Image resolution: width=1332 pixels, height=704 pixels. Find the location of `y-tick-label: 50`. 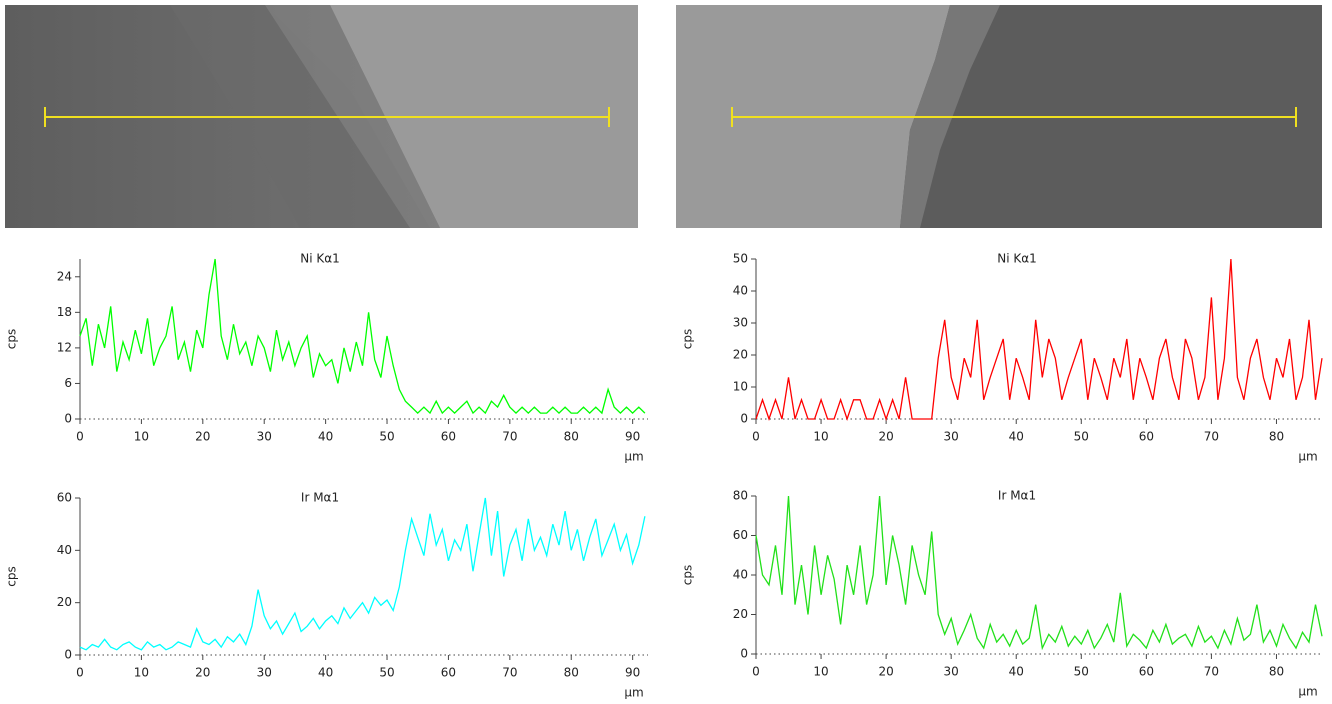

y-tick-label: 50 is located at coordinates (740, 259).